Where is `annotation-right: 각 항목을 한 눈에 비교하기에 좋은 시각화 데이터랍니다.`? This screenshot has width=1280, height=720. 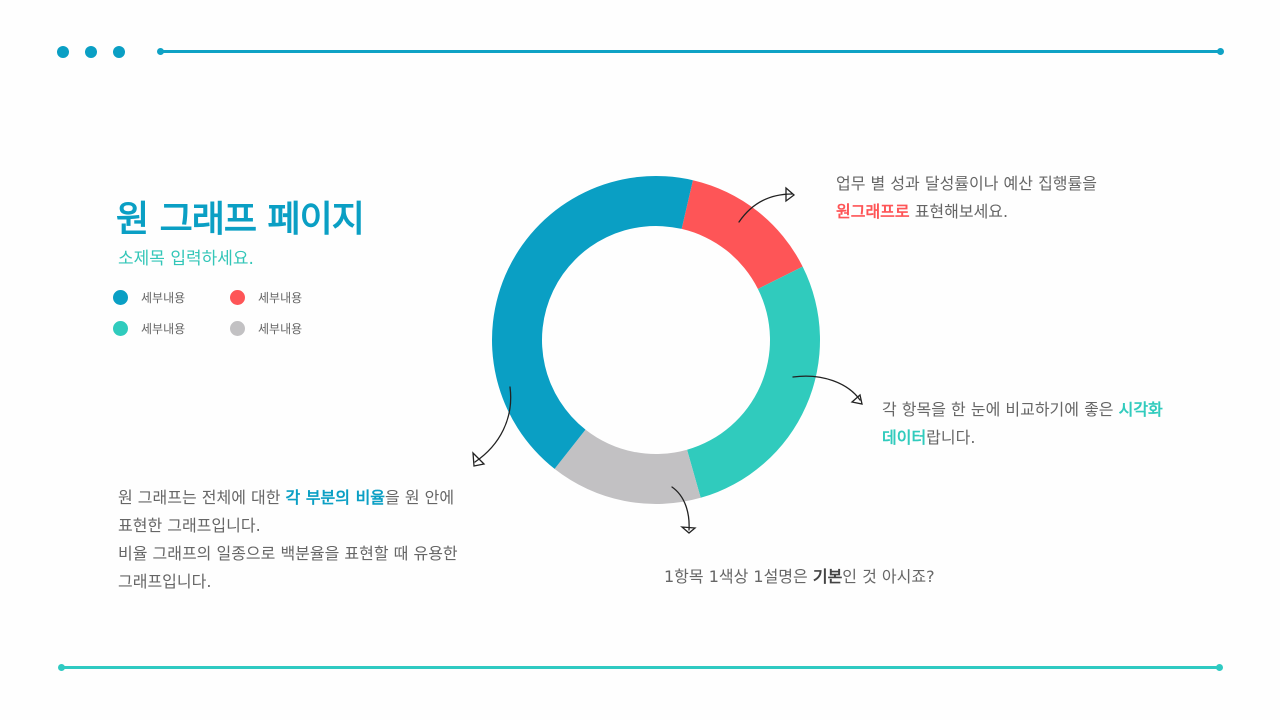 annotation-right: 각 항목을 한 눈에 비교하기에 좋은 시각화 데이터랍니다. is located at coordinates (1022, 424).